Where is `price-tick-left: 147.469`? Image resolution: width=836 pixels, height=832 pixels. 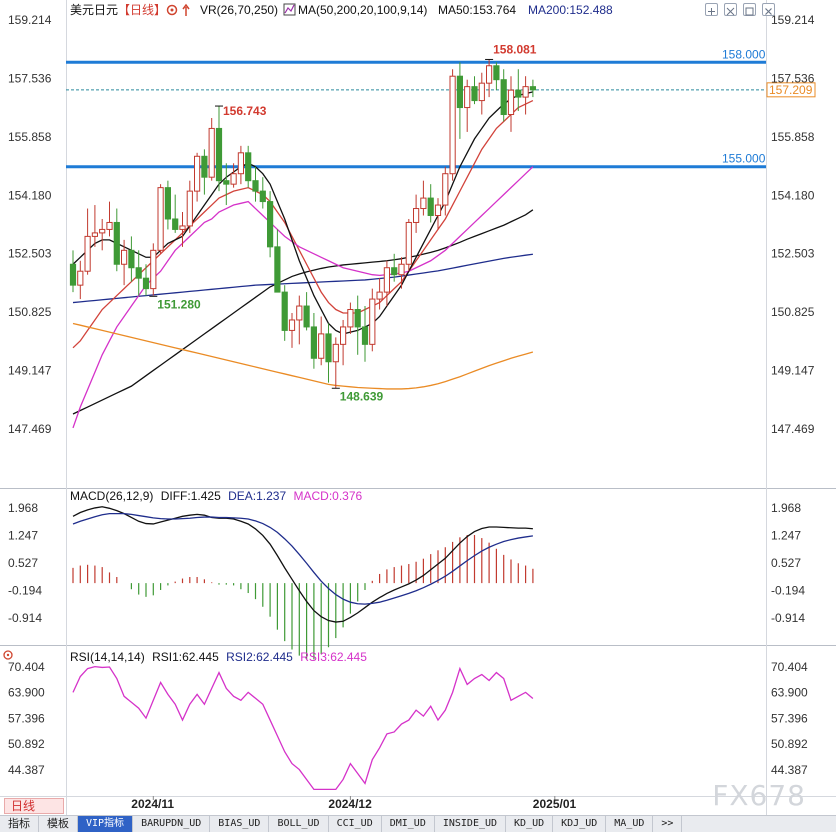 price-tick-left: 147.469 is located at coordinates (30, 429).